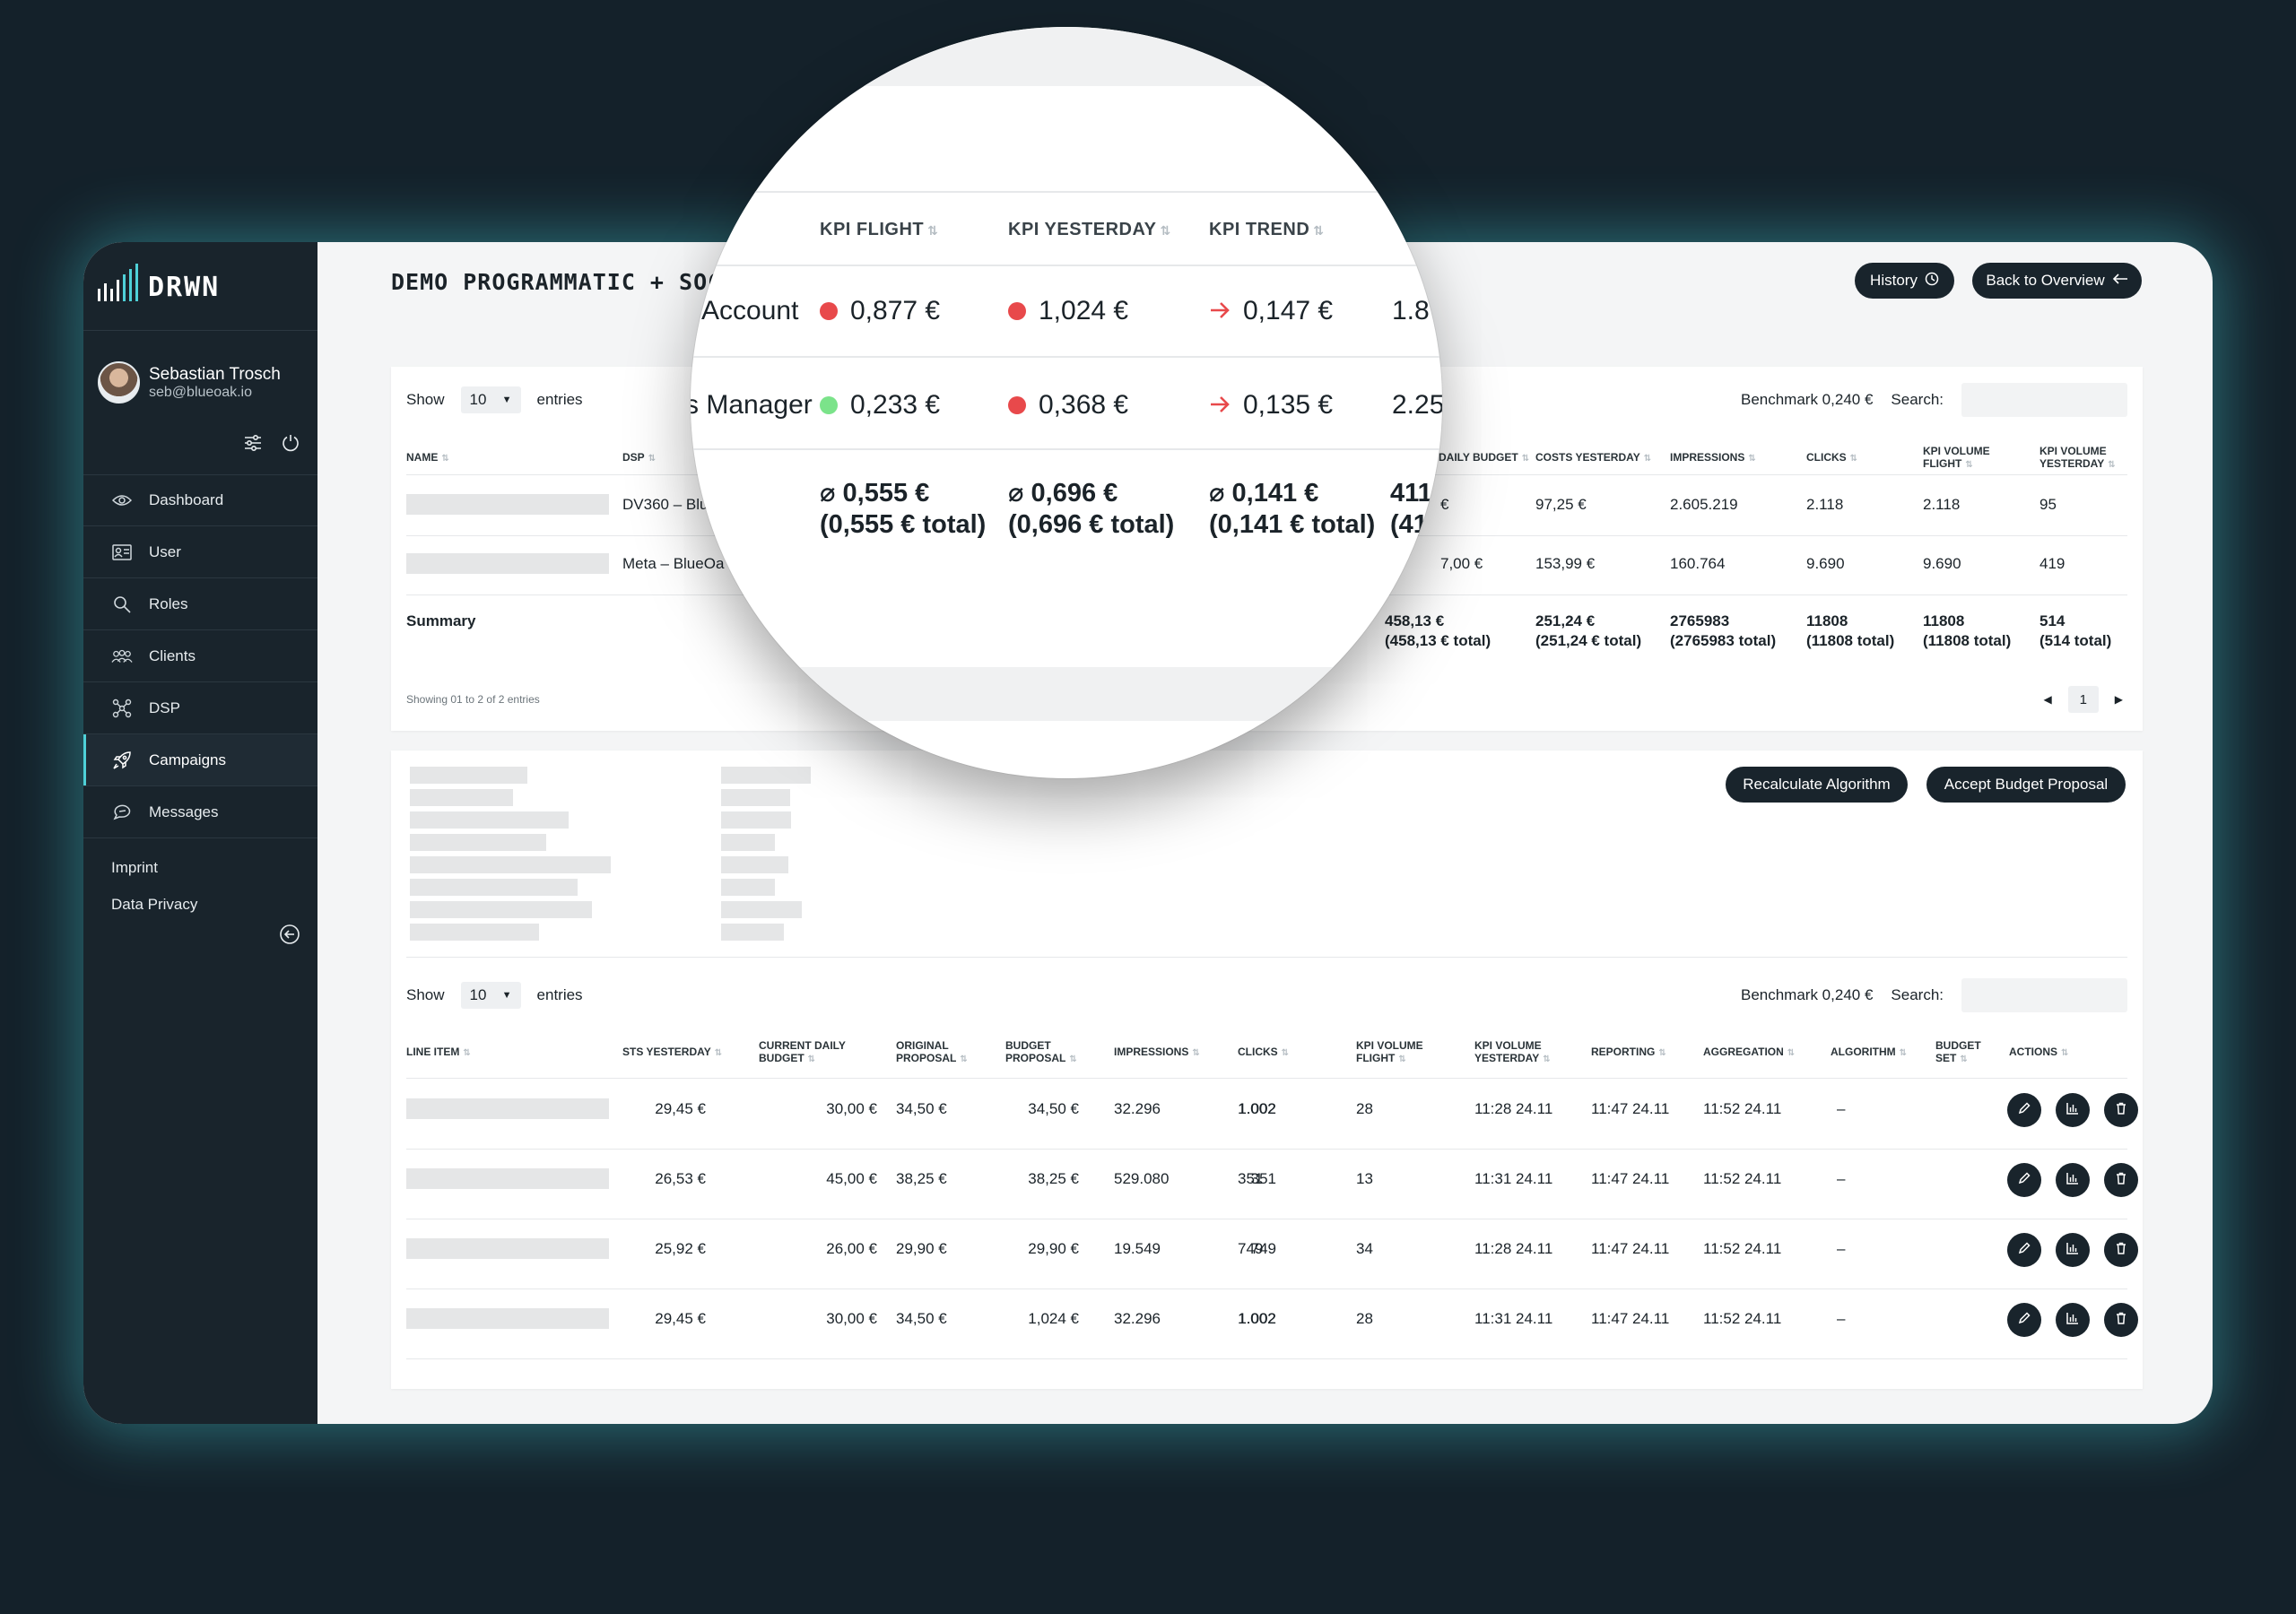 This screenshot has width=2296, height=1614. What do you see at coordinates (1137, 1248) in the screenshot?
I see `impressions-cell: 19.549` at bounding box center [1137, 1248].